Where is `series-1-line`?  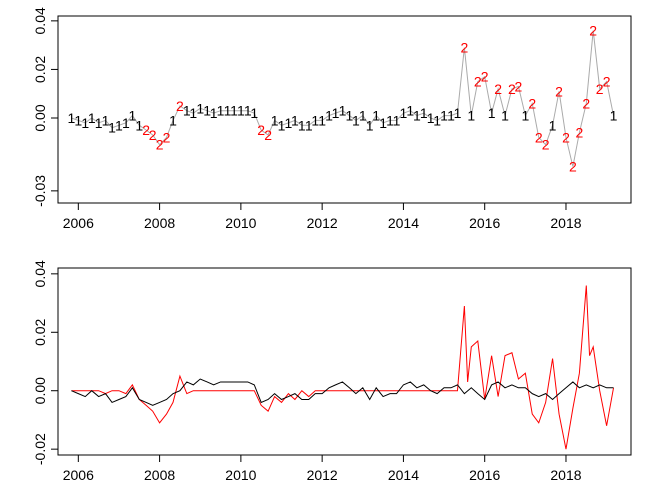
series-1-line is located at coordinates (342, 392).